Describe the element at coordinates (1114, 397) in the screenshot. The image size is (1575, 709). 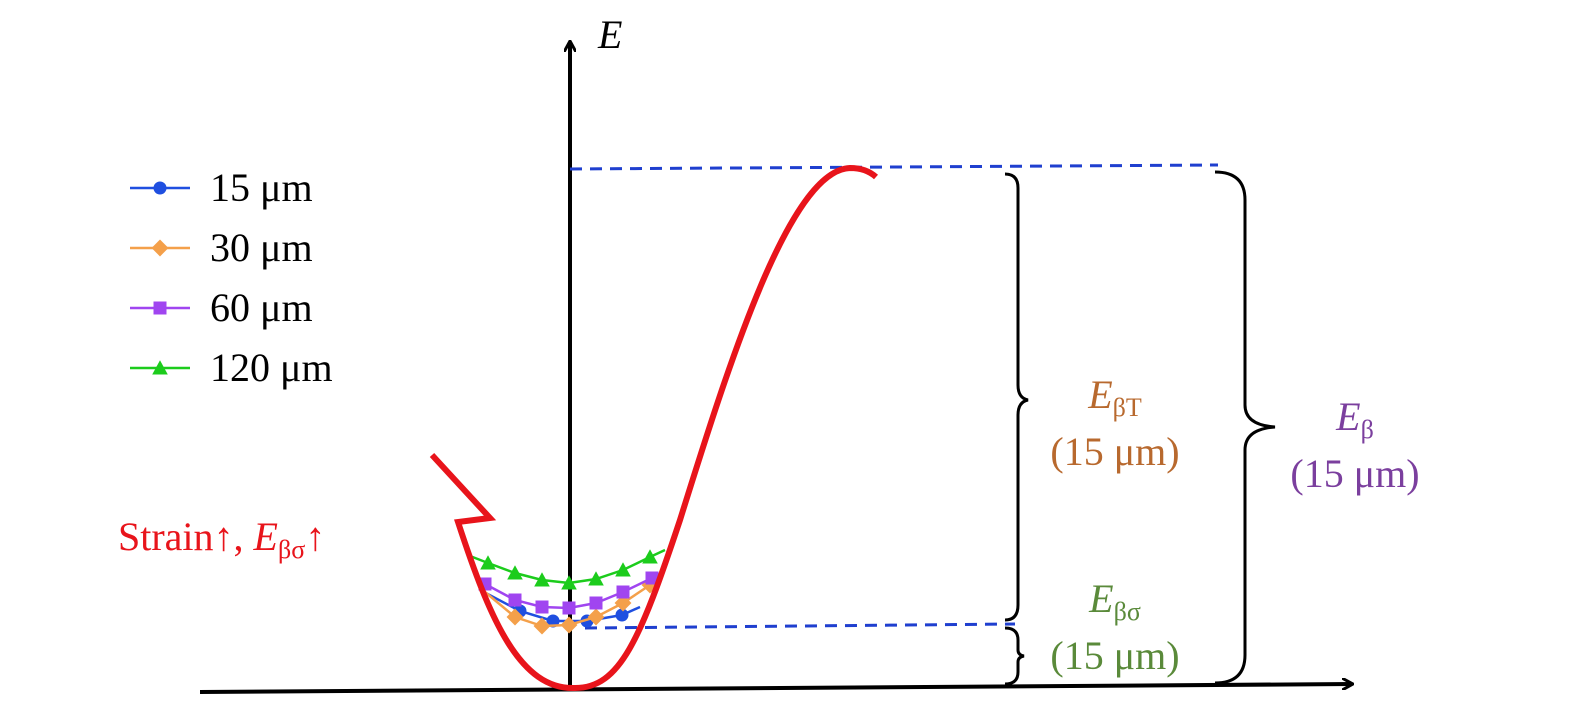
I see `annotation-symbol: EβT` at that location.